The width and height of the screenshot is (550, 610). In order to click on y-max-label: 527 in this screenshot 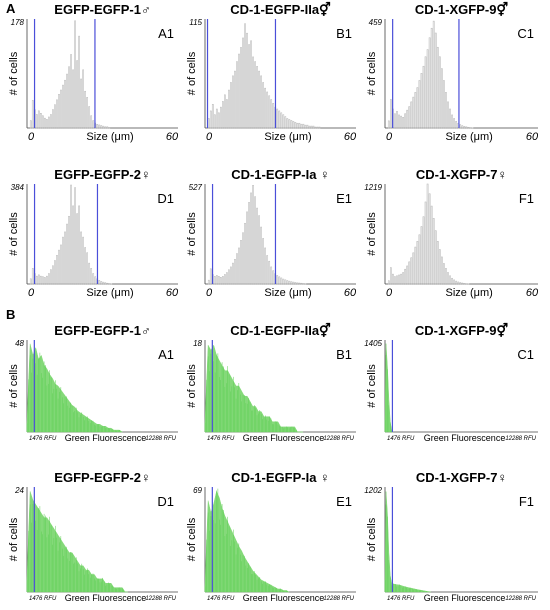, I will do `click(196, 187)`.